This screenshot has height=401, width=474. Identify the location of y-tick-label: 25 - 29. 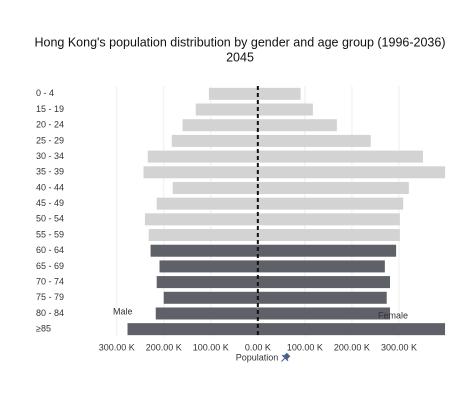
(50, 140).